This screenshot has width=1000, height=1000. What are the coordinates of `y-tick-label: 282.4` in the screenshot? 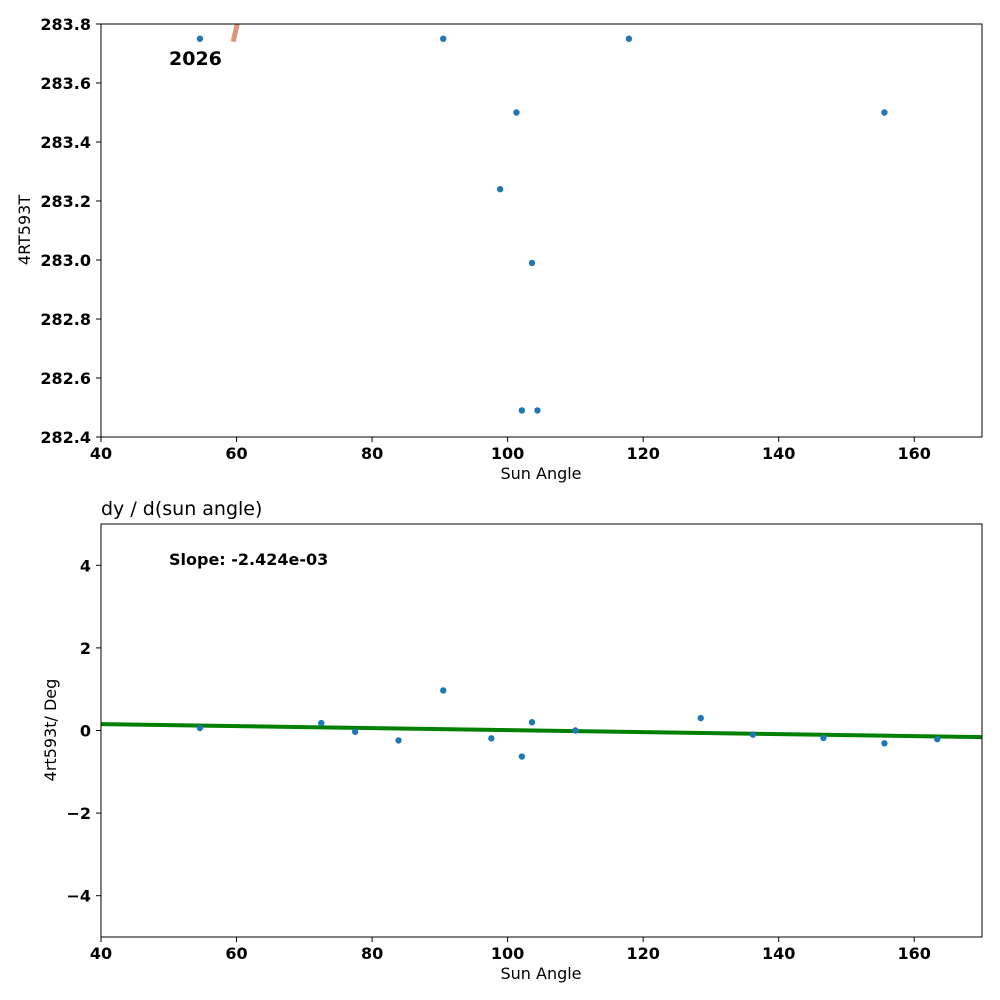 It's located at (65, 437).